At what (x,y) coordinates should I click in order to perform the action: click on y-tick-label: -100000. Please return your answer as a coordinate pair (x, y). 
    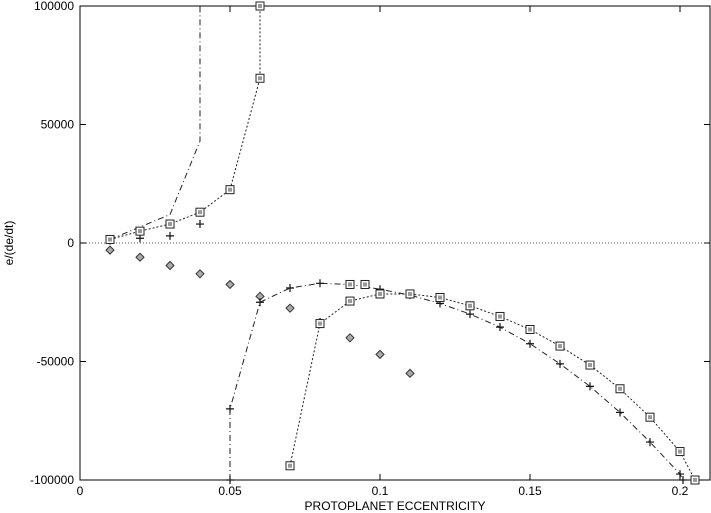
    Looking at the image, I should click on (52, 480).